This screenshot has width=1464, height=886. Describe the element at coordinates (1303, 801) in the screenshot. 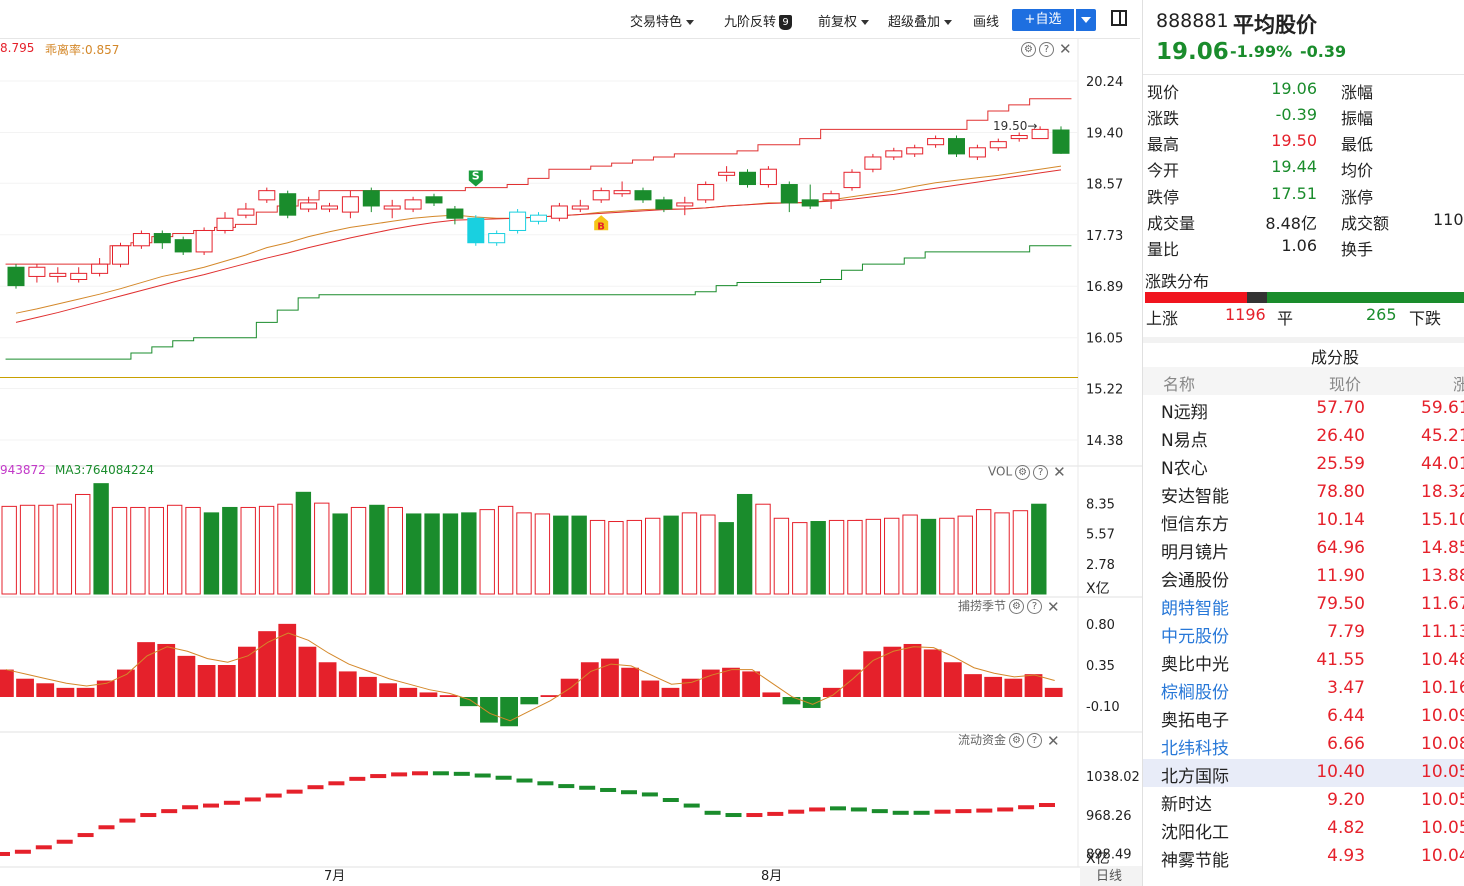

I see `component-row: 新时达 9.20 10.05` at that location.